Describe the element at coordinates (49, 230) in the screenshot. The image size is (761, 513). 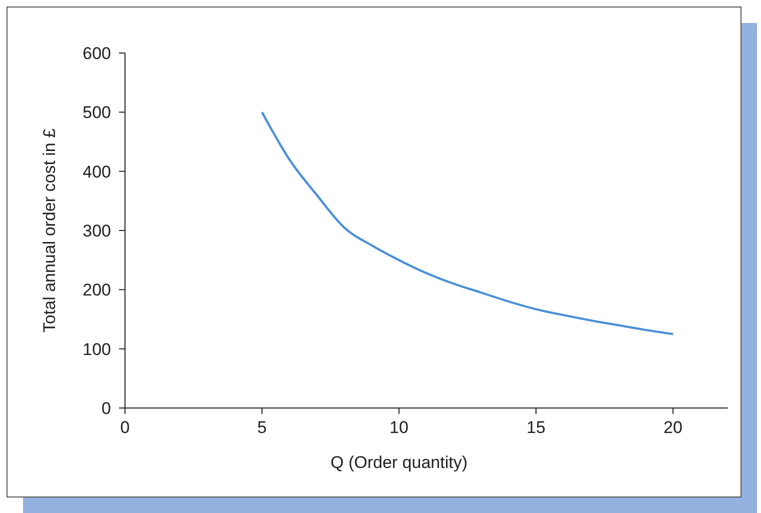
I see `y-axis-title: Total annual order cost in £` at that location.